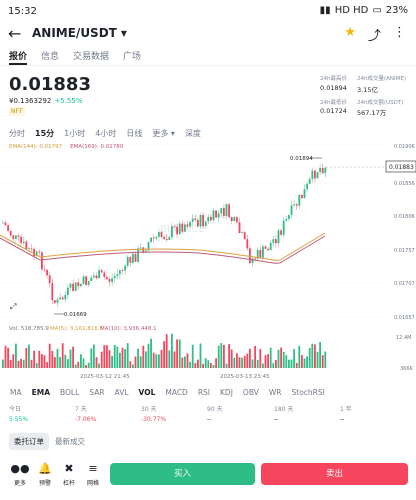 The height and width of the screenshot is (500, 416). I want to click on interval-1d: 日线, so click(134, 133).